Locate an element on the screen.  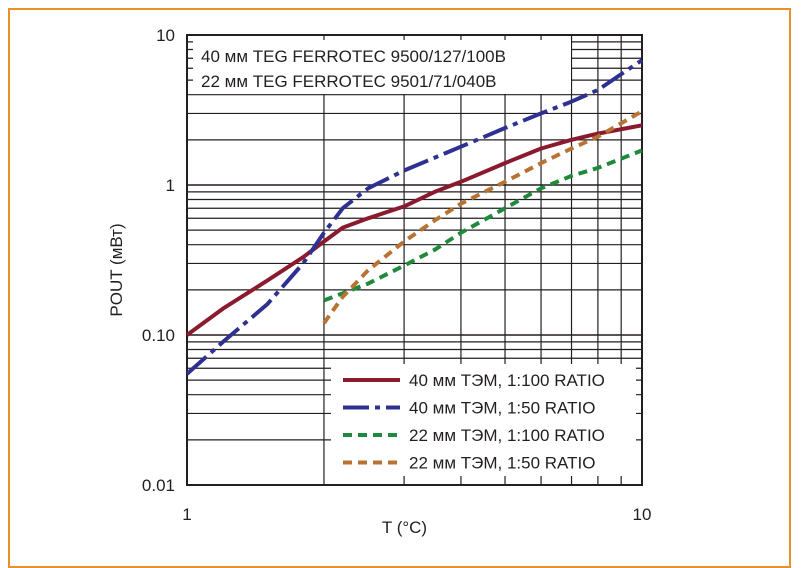
annotation-line-2: 22 мм TEG FERROTEC 9501/71/040B is located at coordinates (349, 81).